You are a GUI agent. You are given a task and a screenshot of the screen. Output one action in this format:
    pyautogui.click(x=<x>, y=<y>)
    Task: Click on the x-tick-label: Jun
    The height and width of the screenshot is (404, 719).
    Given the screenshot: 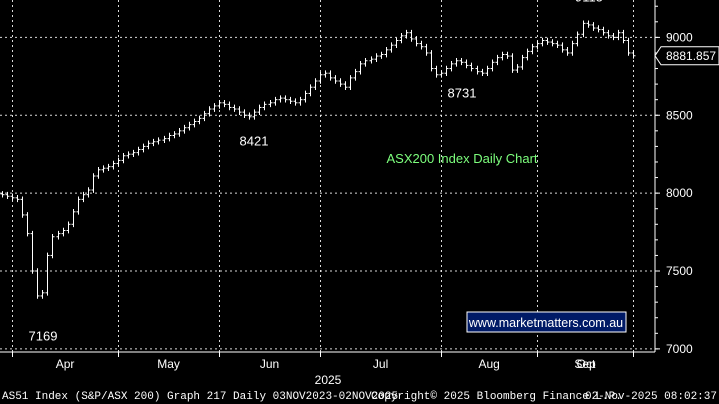 What is the action you would take?
    pyautogui.click(x=269, y=364)
    